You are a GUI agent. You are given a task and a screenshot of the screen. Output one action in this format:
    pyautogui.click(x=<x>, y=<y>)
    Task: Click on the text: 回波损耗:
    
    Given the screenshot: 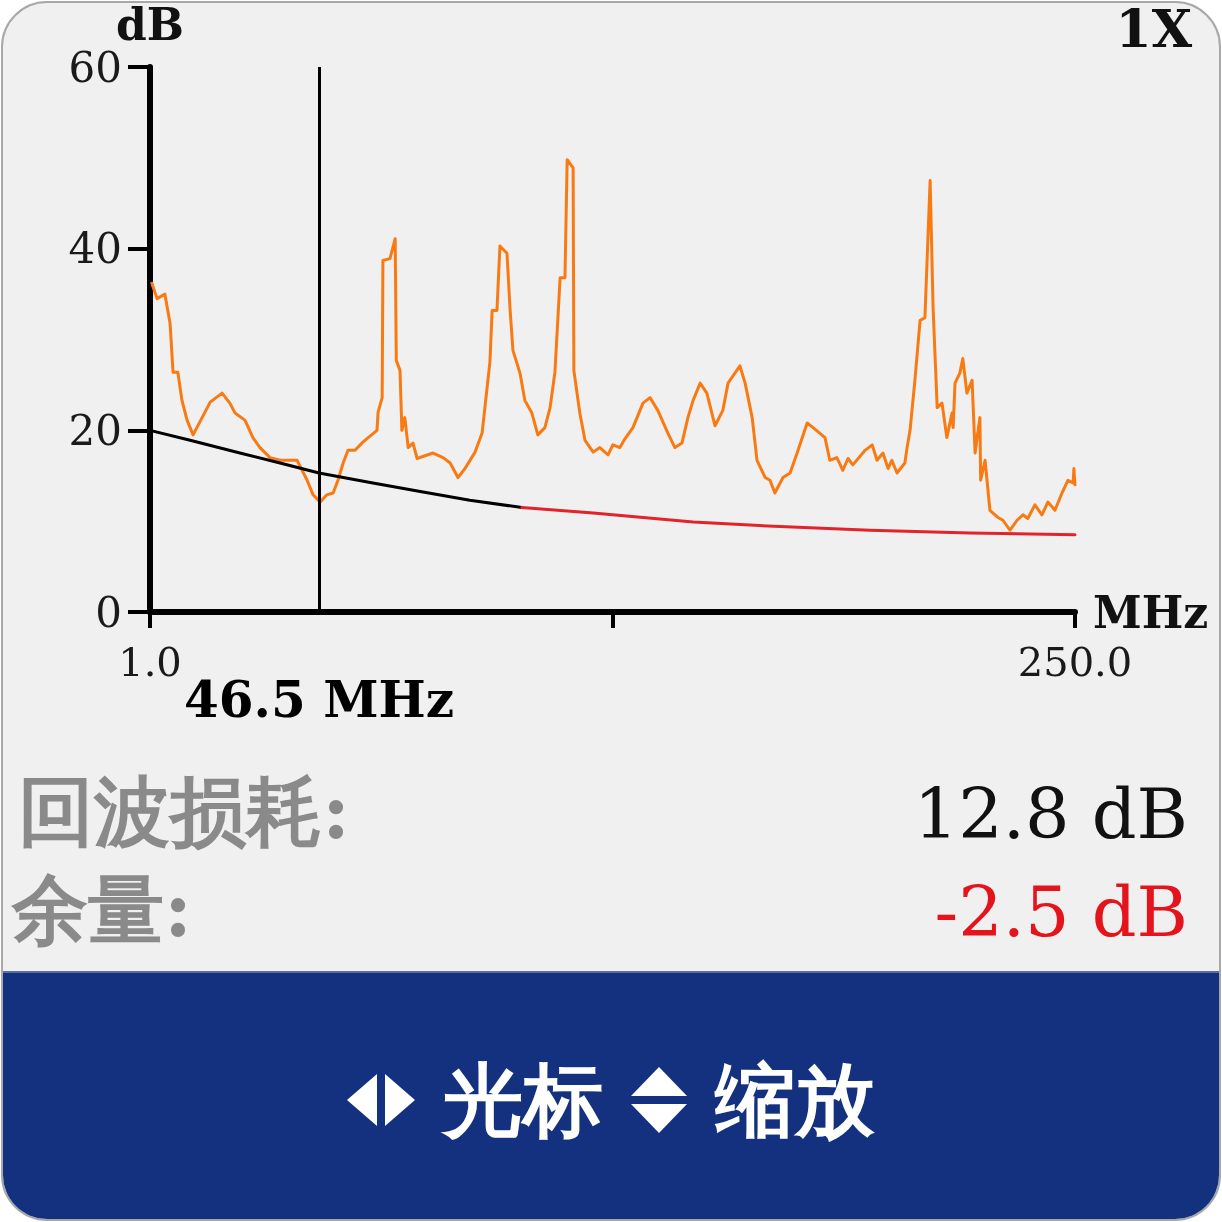 What is the action you would take?
    pyautogui.click(x=184, y=811)
    